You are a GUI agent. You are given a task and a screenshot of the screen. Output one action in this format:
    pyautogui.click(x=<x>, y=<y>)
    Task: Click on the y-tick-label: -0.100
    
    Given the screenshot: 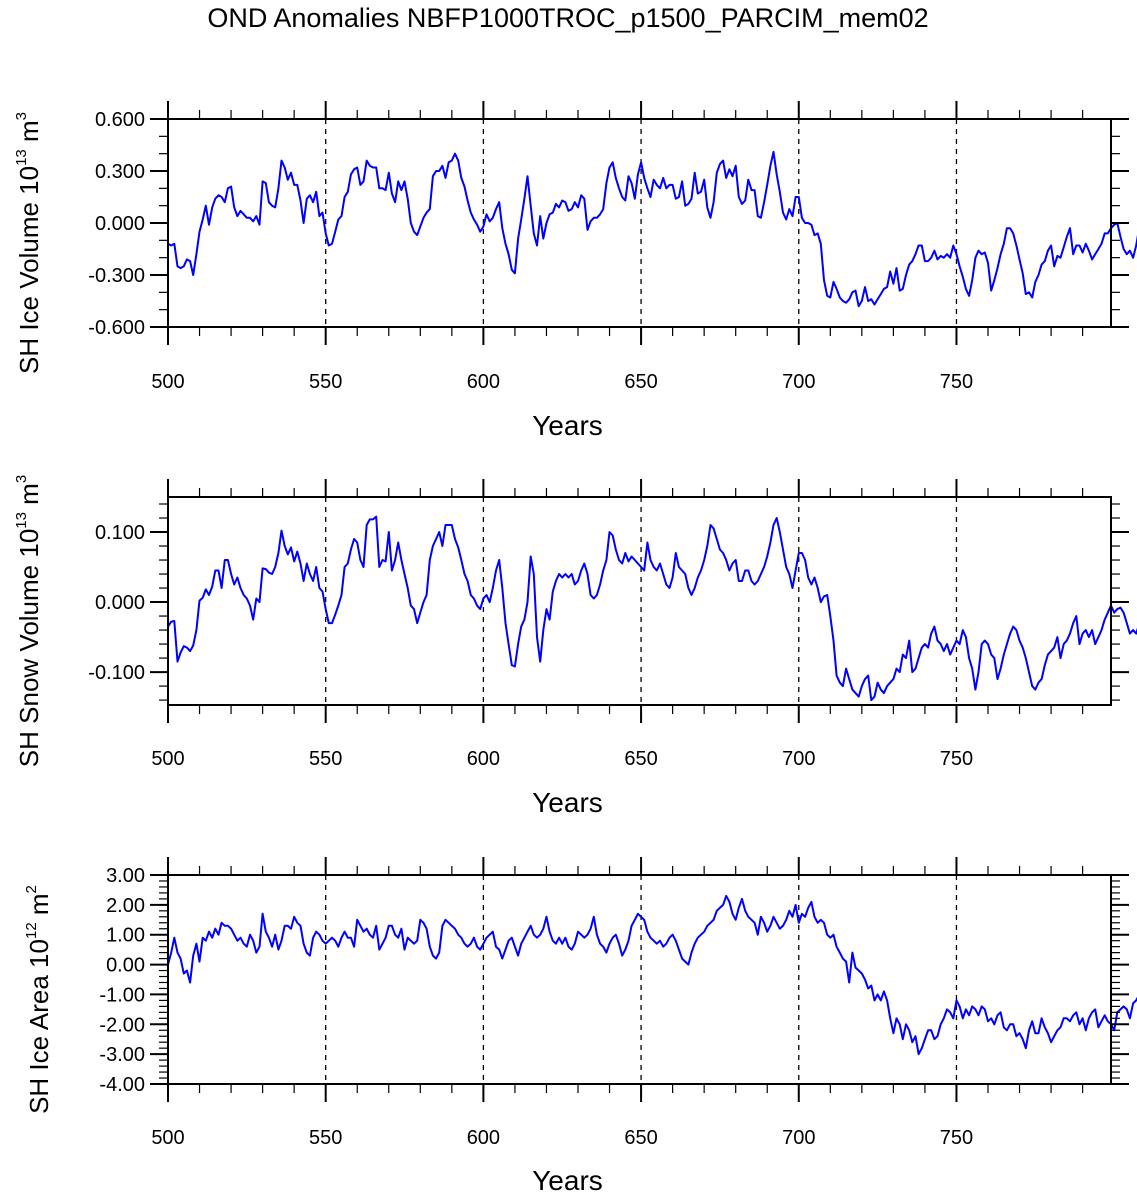 What is the action you would take?
    pyautogui.click(x=116, y=673)
    